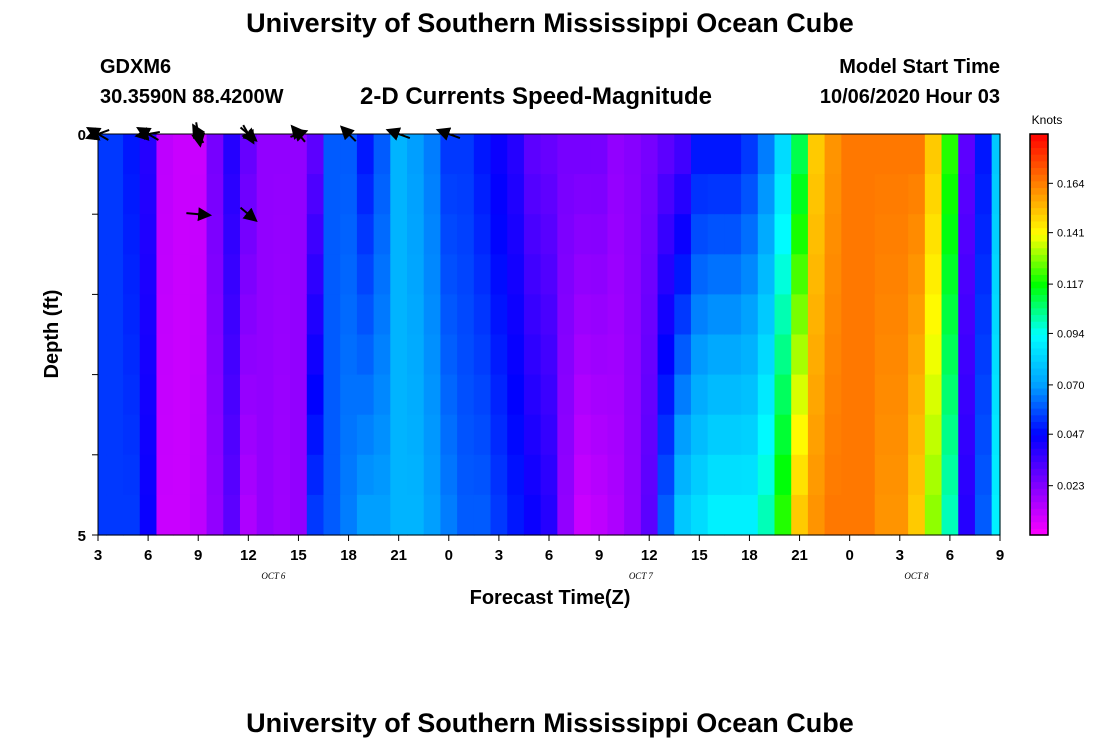 The image size is (1100, 750). What do you see at coordinates (1039, 334) in the screenshot?
I see `colorbar-frame` at bounding box center [1039, 334].